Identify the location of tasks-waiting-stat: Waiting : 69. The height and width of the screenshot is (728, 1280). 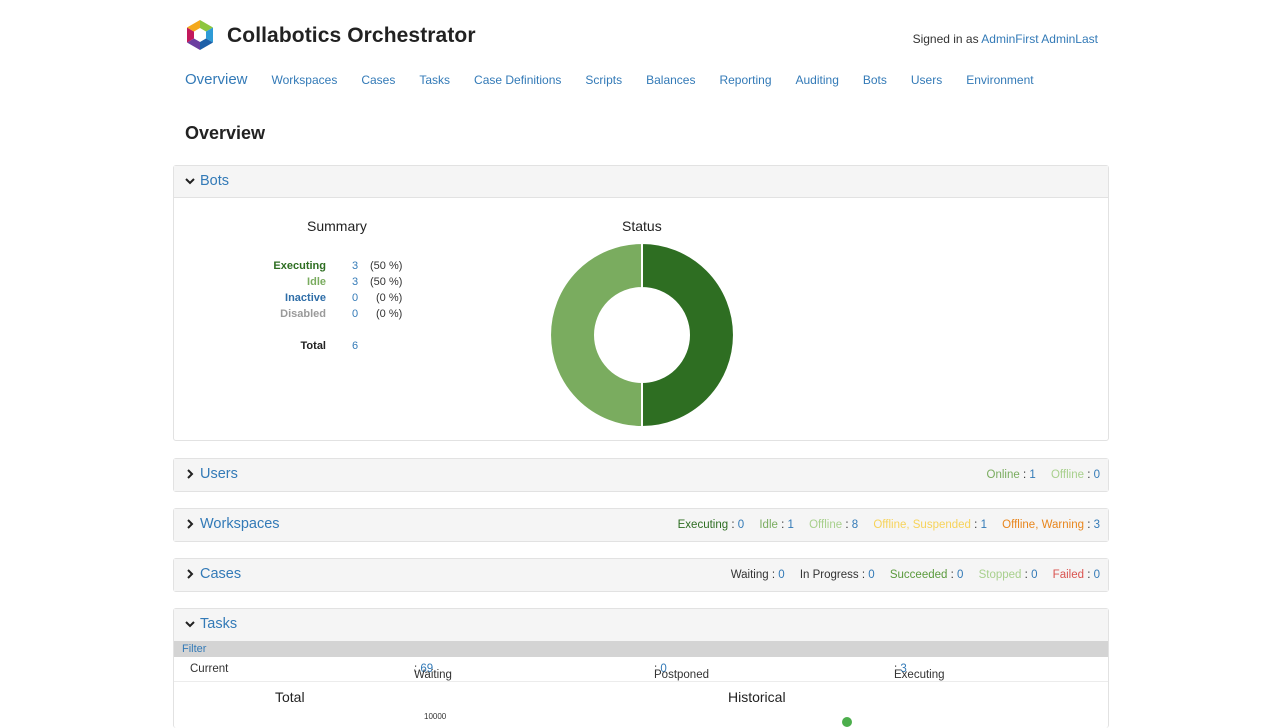
(433, 672).